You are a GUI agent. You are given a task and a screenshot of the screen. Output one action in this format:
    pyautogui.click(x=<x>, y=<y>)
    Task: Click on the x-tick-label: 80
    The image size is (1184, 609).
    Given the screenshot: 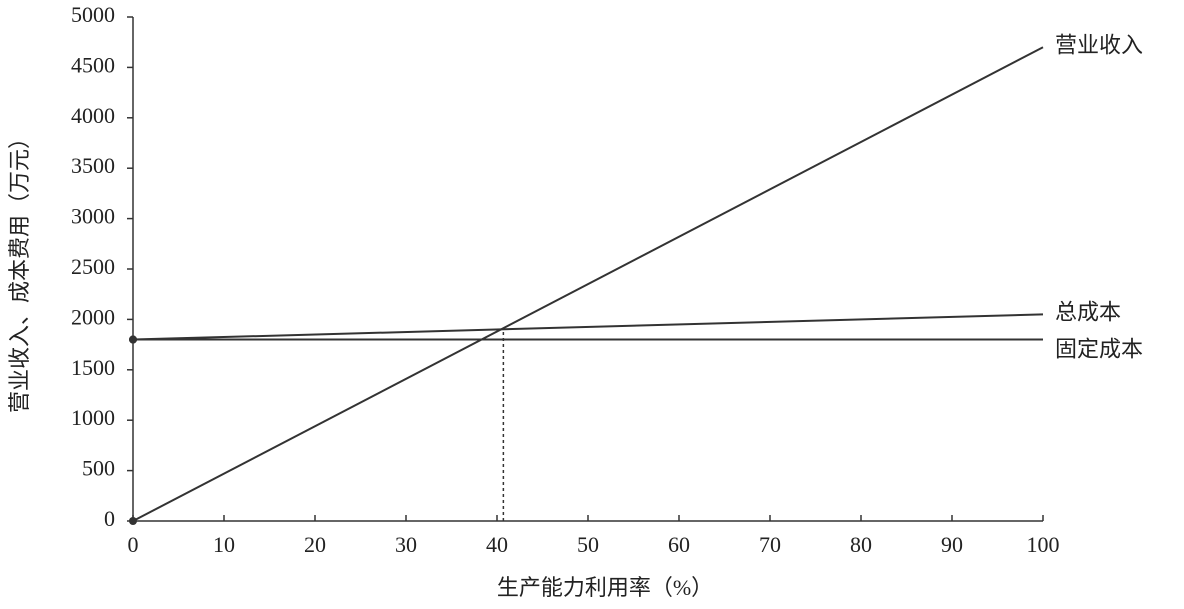 What is the action you would take?
    pyautogui.click(x=861, y=544)
    